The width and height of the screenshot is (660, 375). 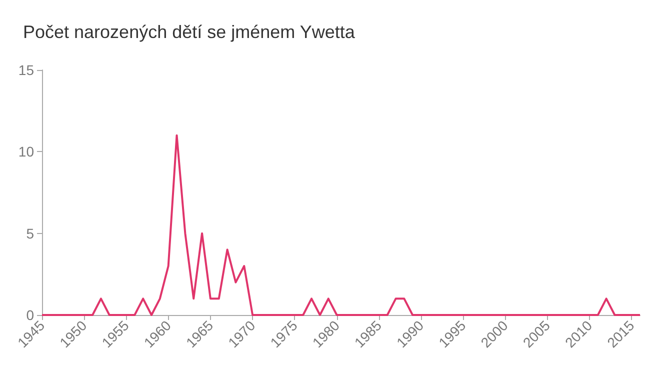 I want to click on y-tick-label: 10, so click(x=26, y=152).